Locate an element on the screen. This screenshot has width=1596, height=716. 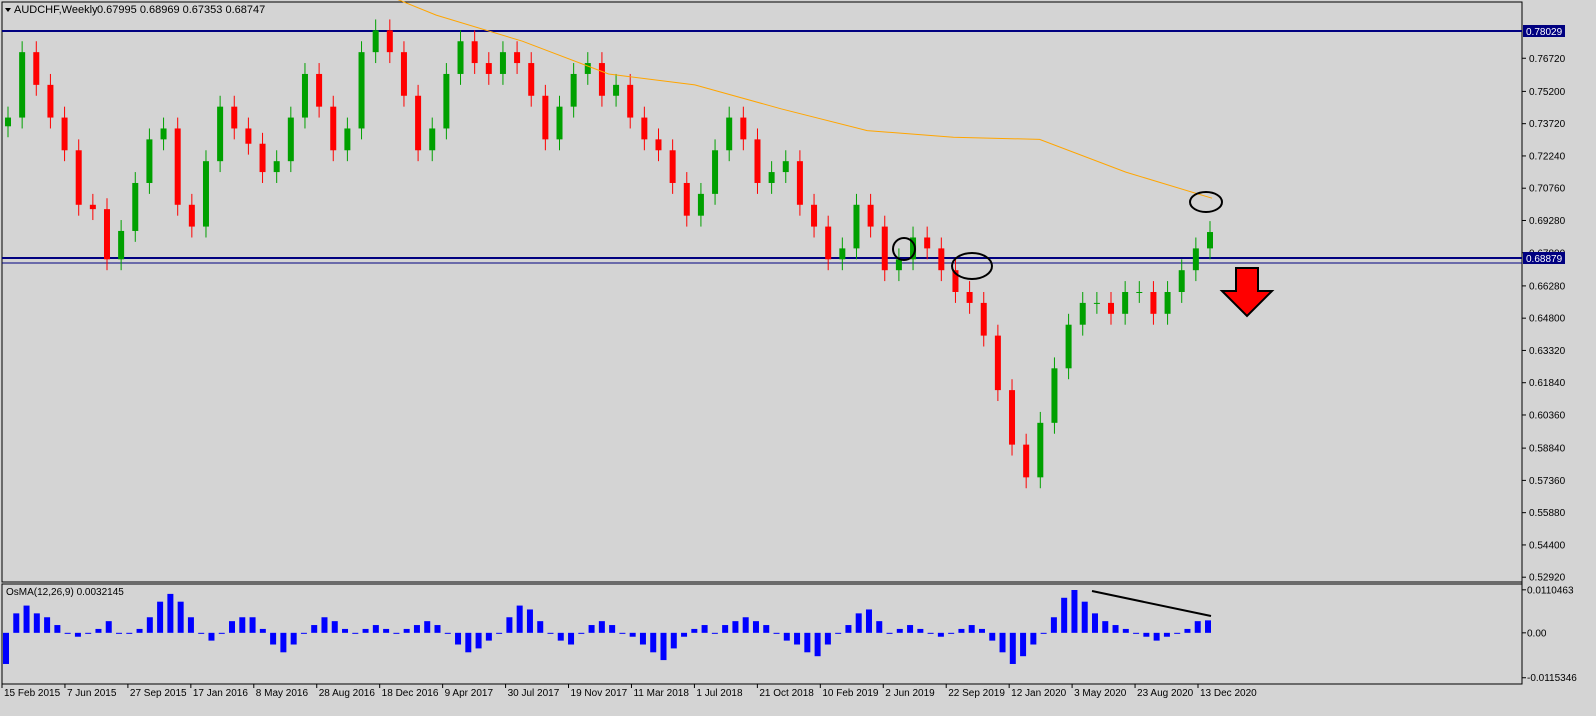
time-tick-label: 19 Nov 2017 is located at coordinates (599, 693).